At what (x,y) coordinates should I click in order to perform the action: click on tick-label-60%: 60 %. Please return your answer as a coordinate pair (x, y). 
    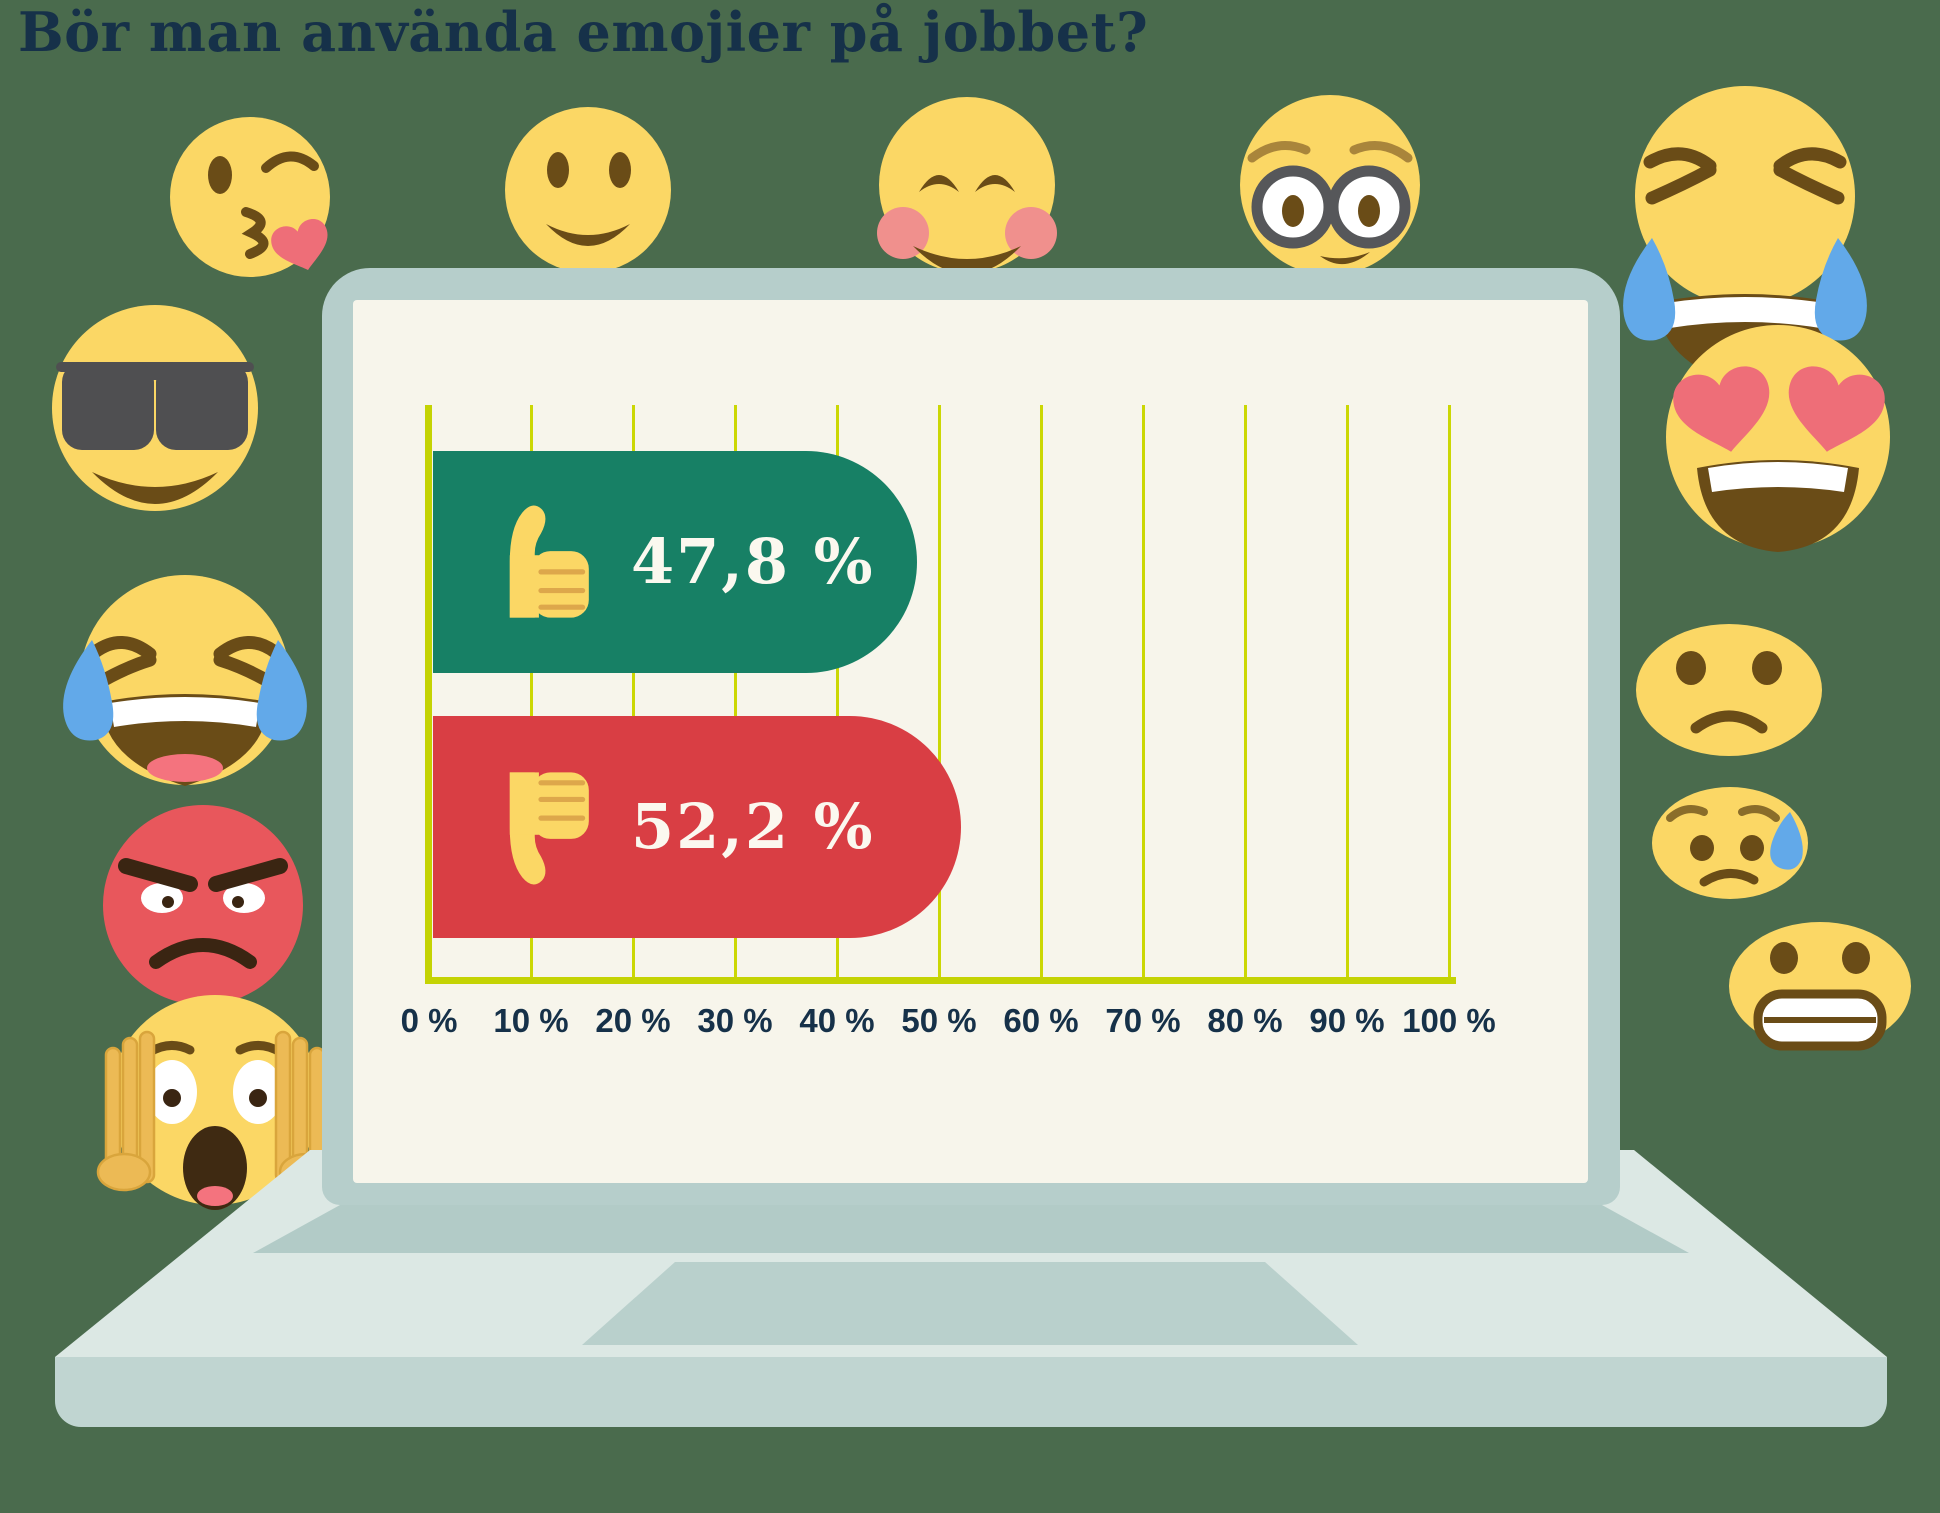
    Looking at the image, I should click on (1041, 1020).